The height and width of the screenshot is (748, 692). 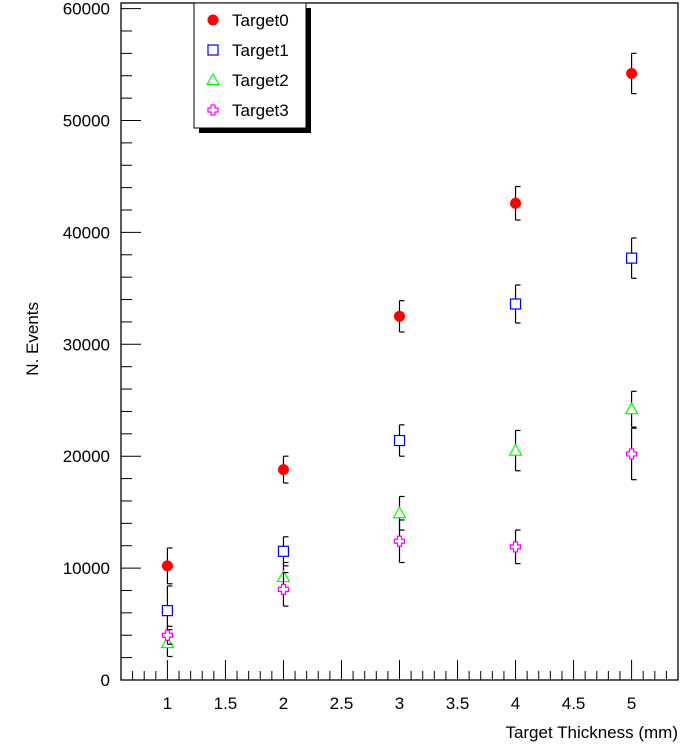 What do you see at coordinates (86, 344) in the screenshot?
I see `y-tick-label: 30000` at bounding box center [86, 344].